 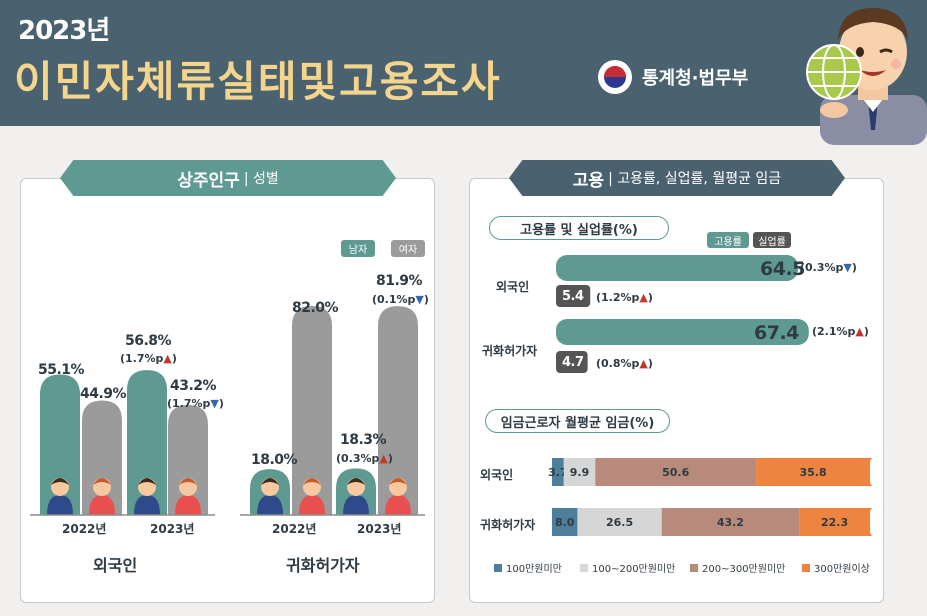 I want to click on employment-panel-tab: 고용 | 고용률, 실업률, 월평균 임금, so click(x=677, y=178).